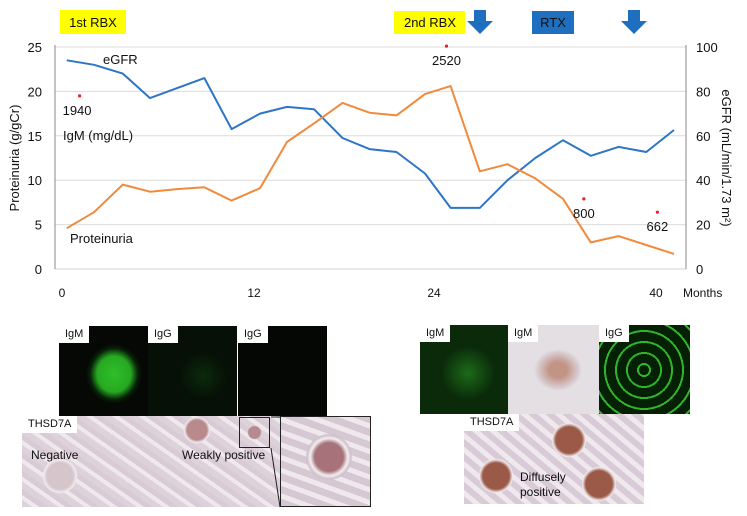  I want to click on left-thsd7a-ihc: THSD7A Negative Weakly positive, so click(151, 461).